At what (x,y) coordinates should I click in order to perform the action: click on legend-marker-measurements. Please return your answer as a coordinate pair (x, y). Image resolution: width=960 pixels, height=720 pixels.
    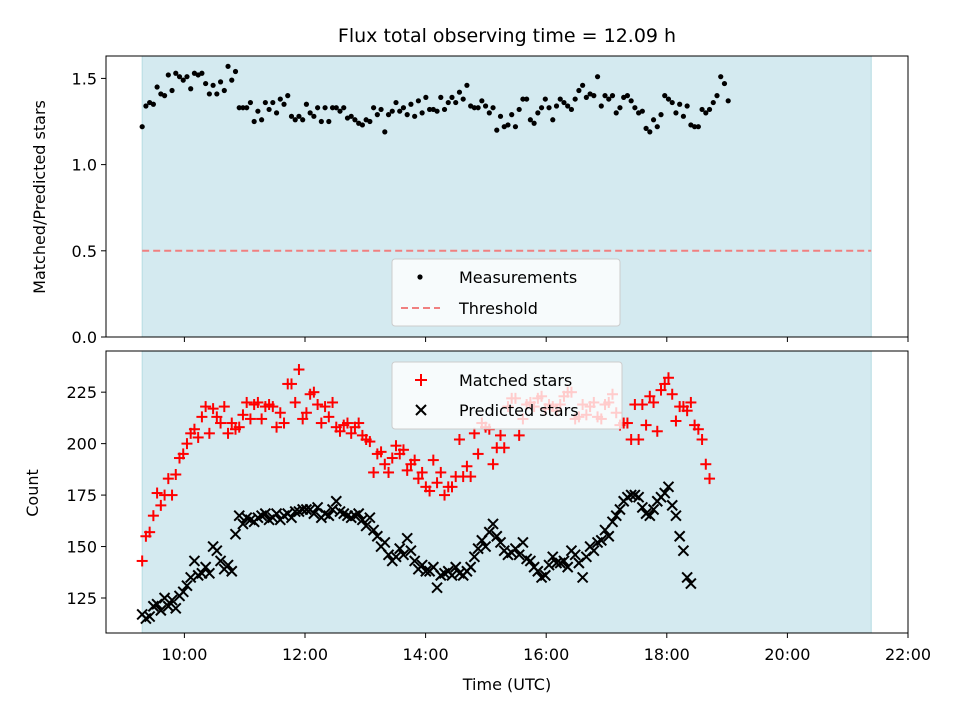
    Looking at the image, I should click on (420, 277).